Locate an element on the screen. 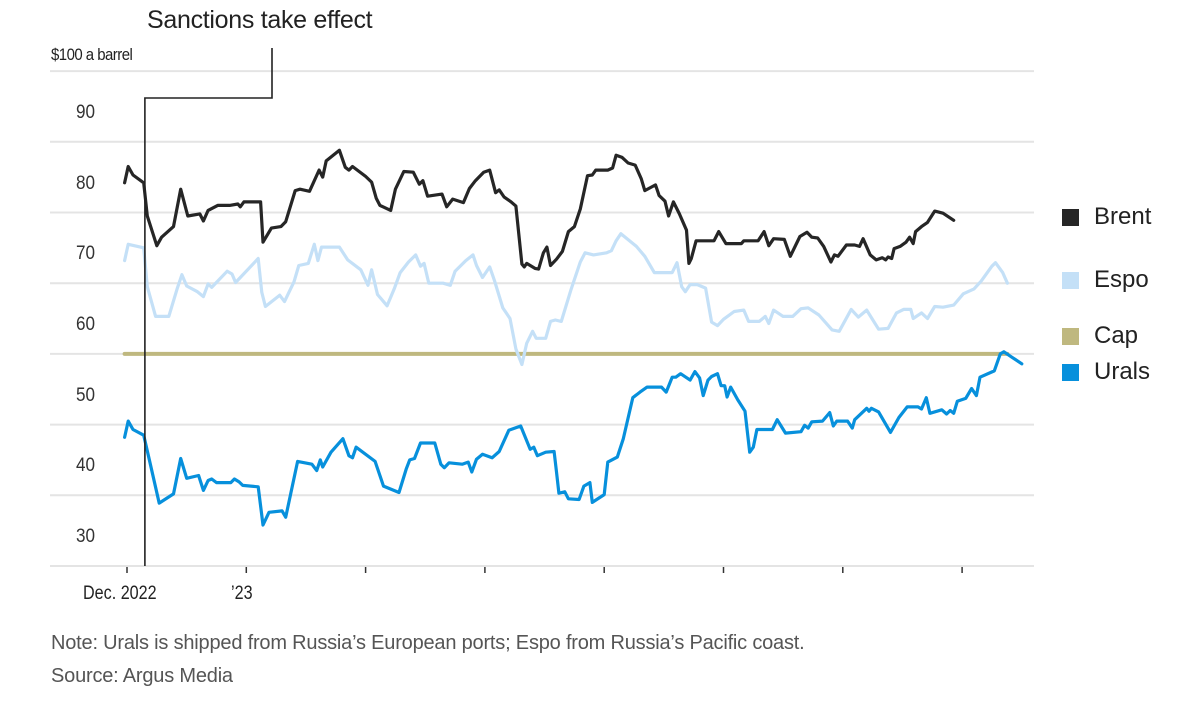 The height and width of the screenshot is (701, 1200). legend-item-brent: Brent is located at coordinates (1106, 217).